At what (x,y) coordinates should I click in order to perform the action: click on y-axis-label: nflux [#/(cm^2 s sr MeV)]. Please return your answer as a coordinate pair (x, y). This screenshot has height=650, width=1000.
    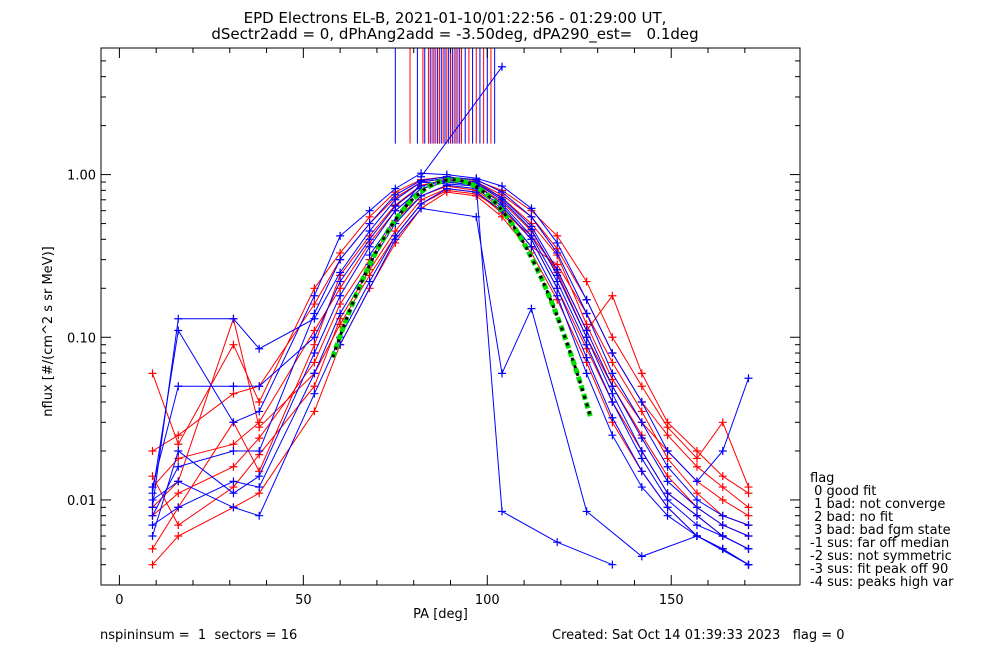
    Looking at the image, I should click on (48, 331).